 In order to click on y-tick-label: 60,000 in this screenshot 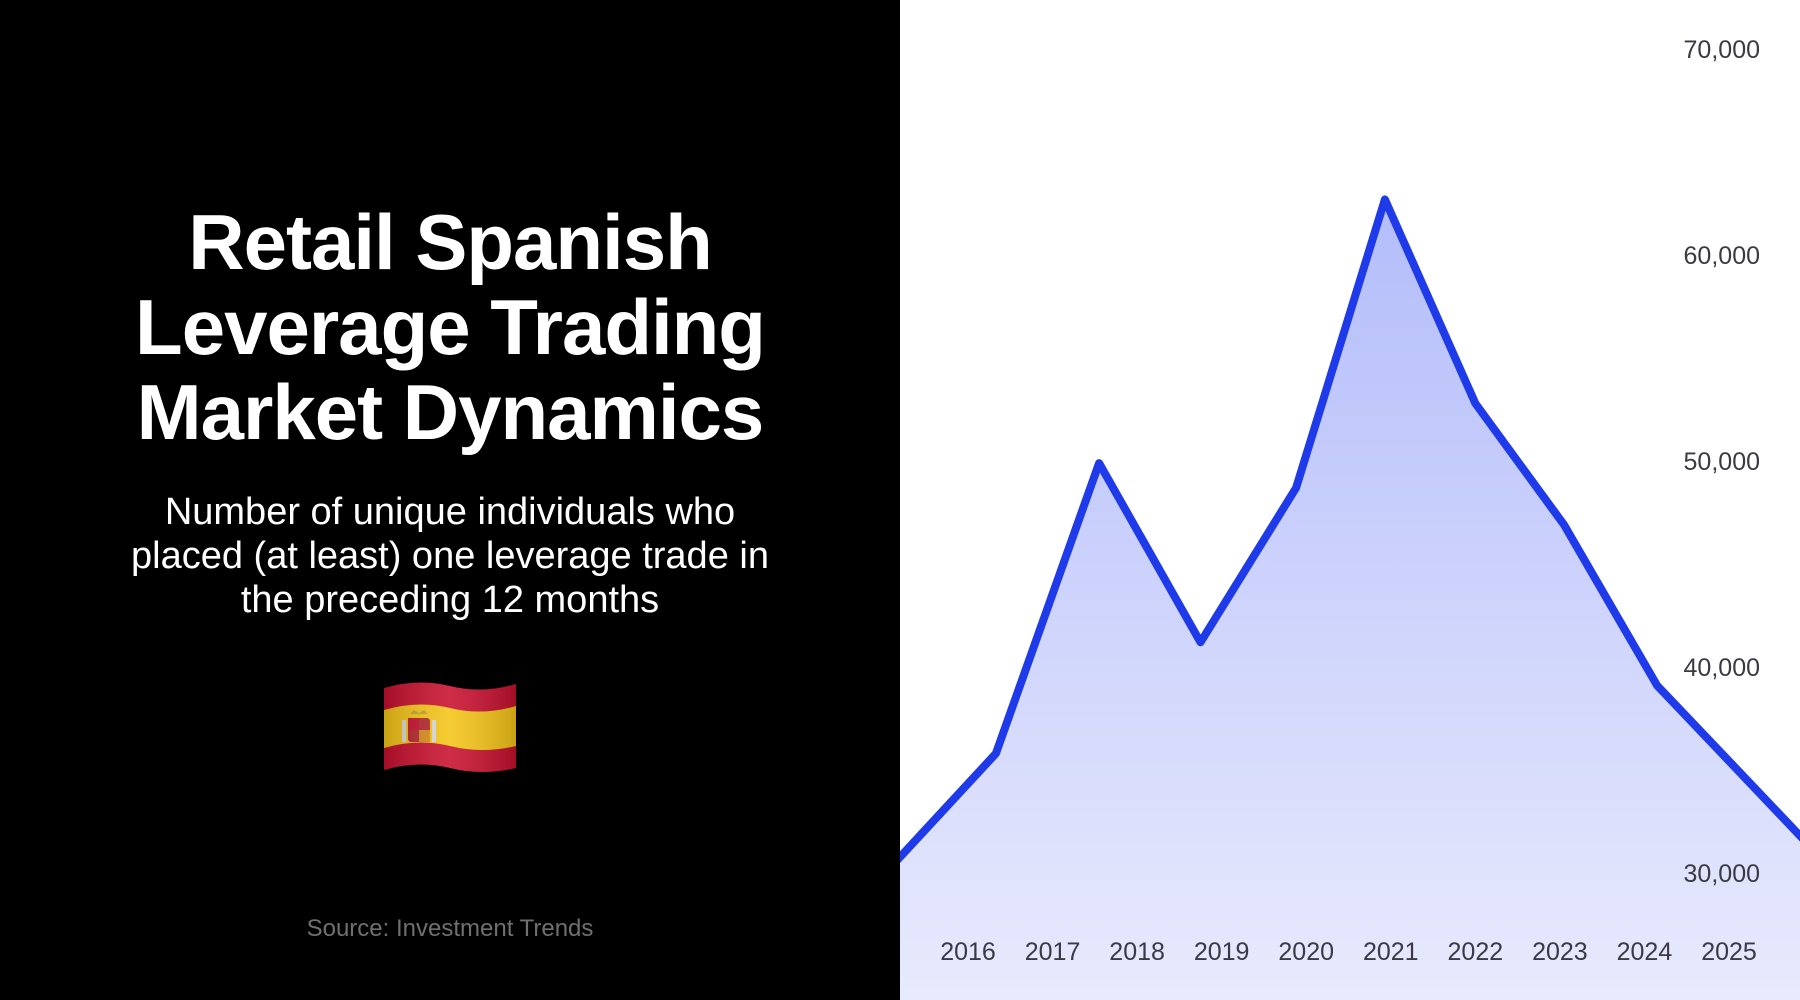, I will do `click(1722, 256)`.